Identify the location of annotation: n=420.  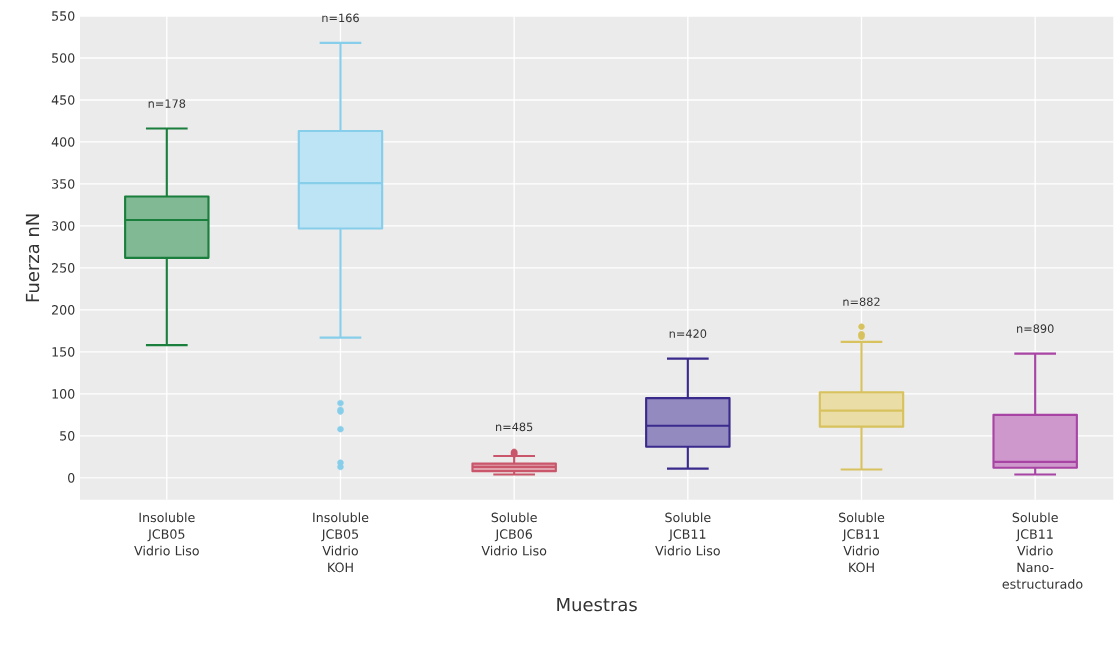
(688, 334).